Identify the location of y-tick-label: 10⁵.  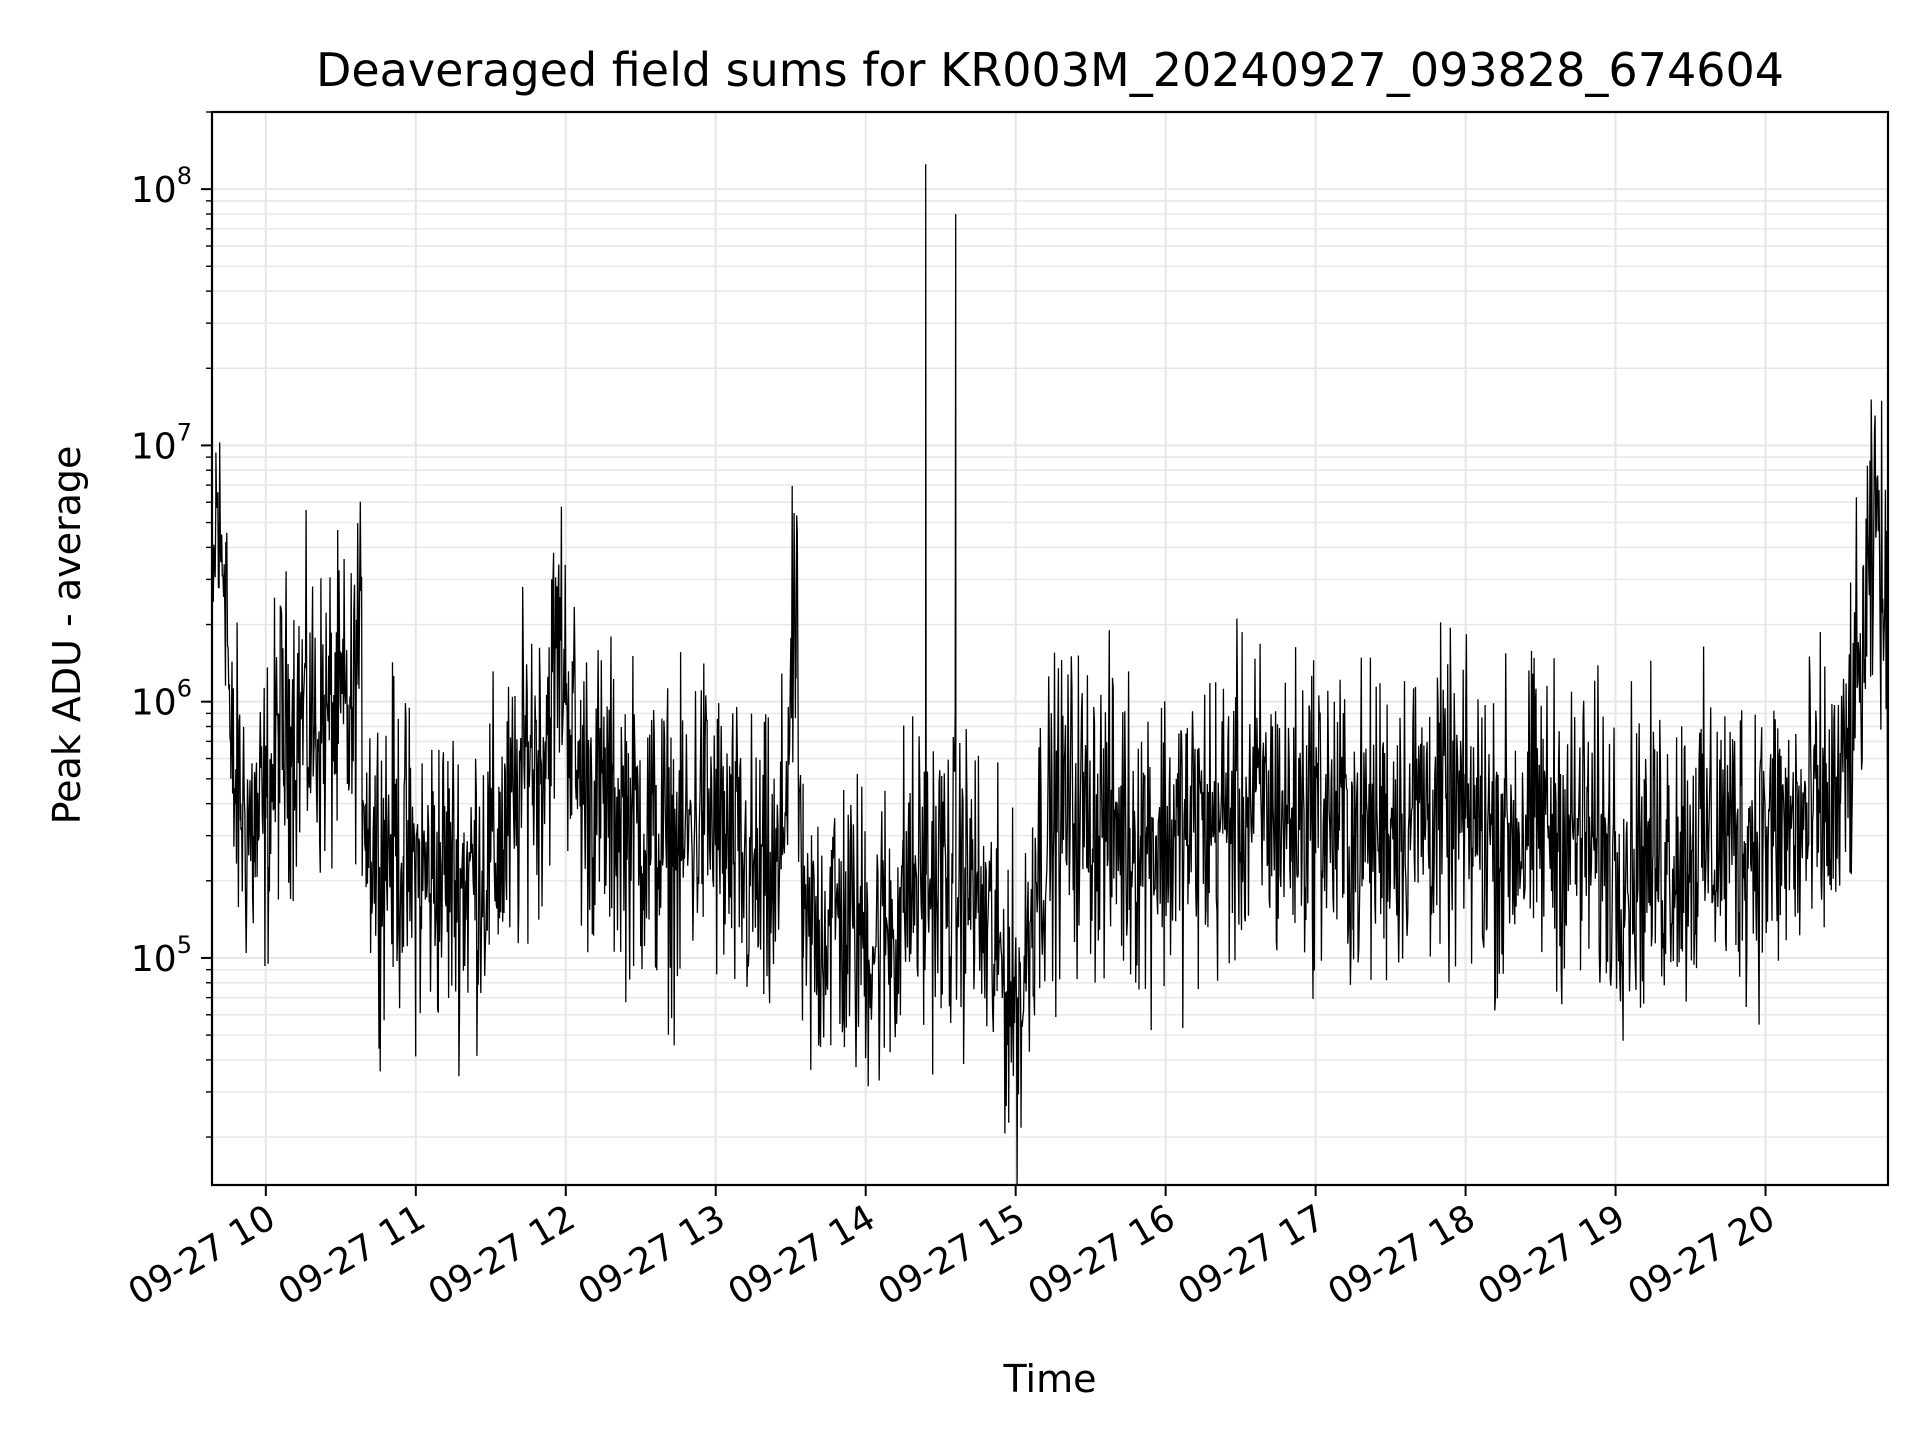
(161, 955).